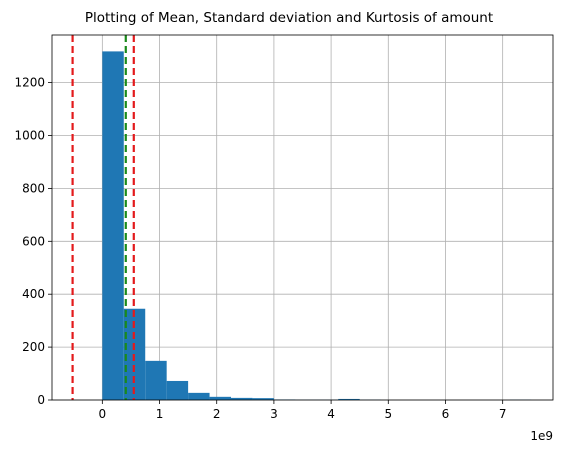 The height and width of the screenshot is (451, 565). Describe the element at coordinates (388, 414) in the screenshot. I see `x-tick-label-5: 5` at that location.